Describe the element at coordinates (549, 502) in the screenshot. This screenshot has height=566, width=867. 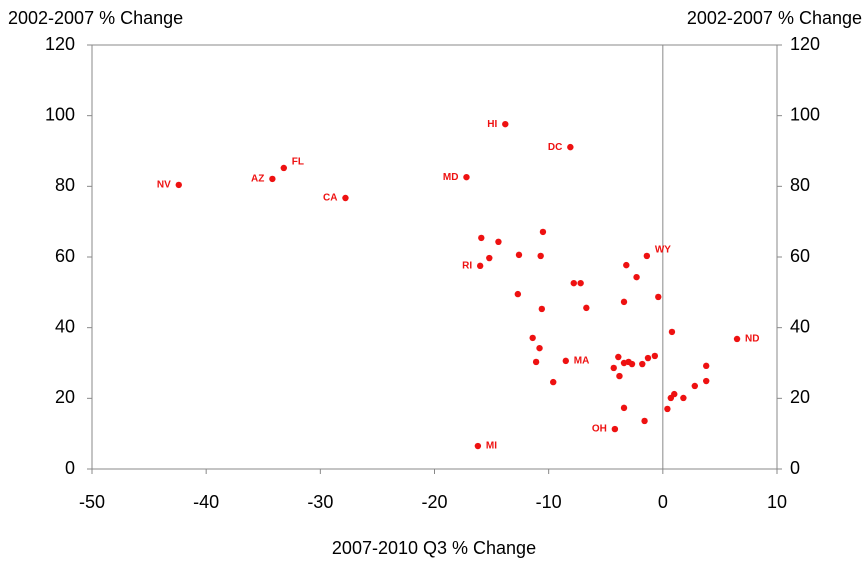
I see `x-tick-label: -10` at that location.